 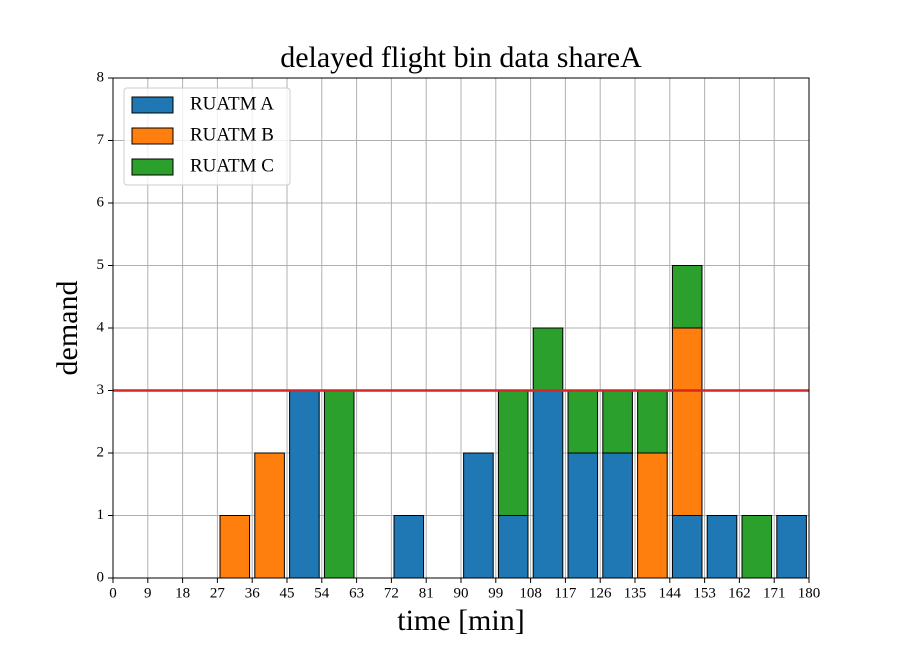 What do you see at coordinates (565, 593) in the screenshot?
I see `x-tick-label: 117` at bounding box center [565, 593].